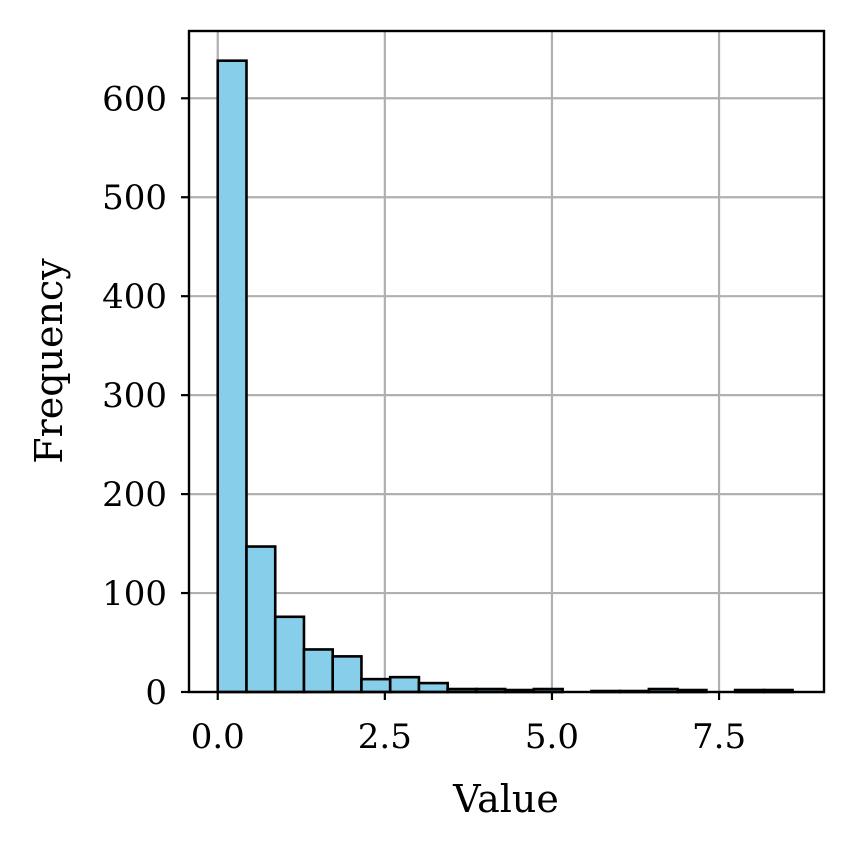 The width and height of the screenshot is (853, 853). I want to click on x-tick-label: 0.0, so click(218, 737).